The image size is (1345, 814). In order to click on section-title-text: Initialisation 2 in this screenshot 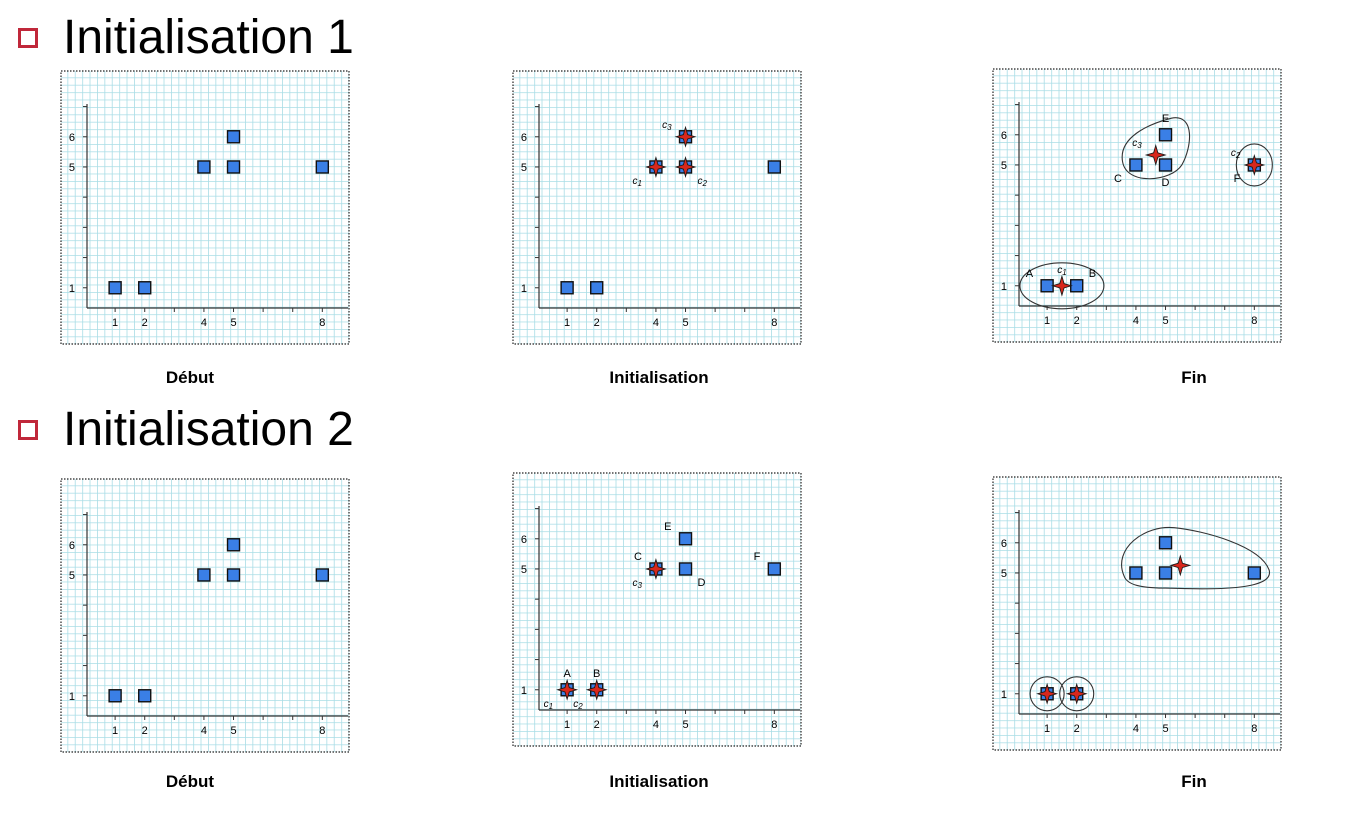, I will do `click(208, 429)`.